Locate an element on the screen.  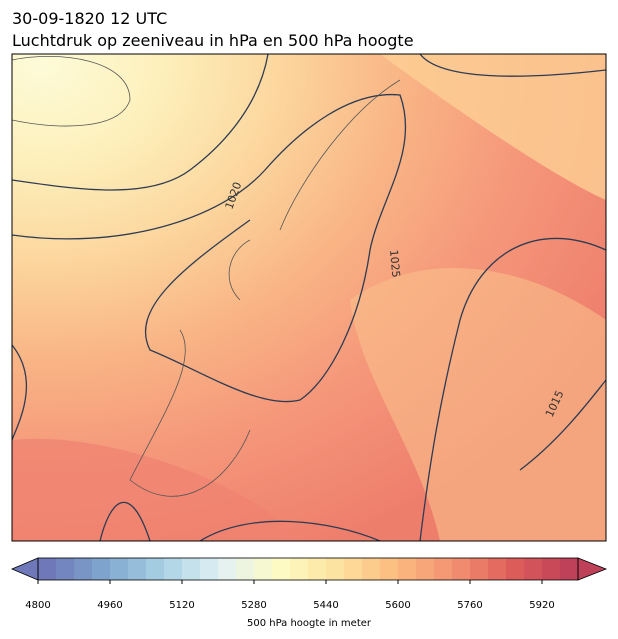
colorbar-tick-label: 5120 is located at coordinates (181, 605).